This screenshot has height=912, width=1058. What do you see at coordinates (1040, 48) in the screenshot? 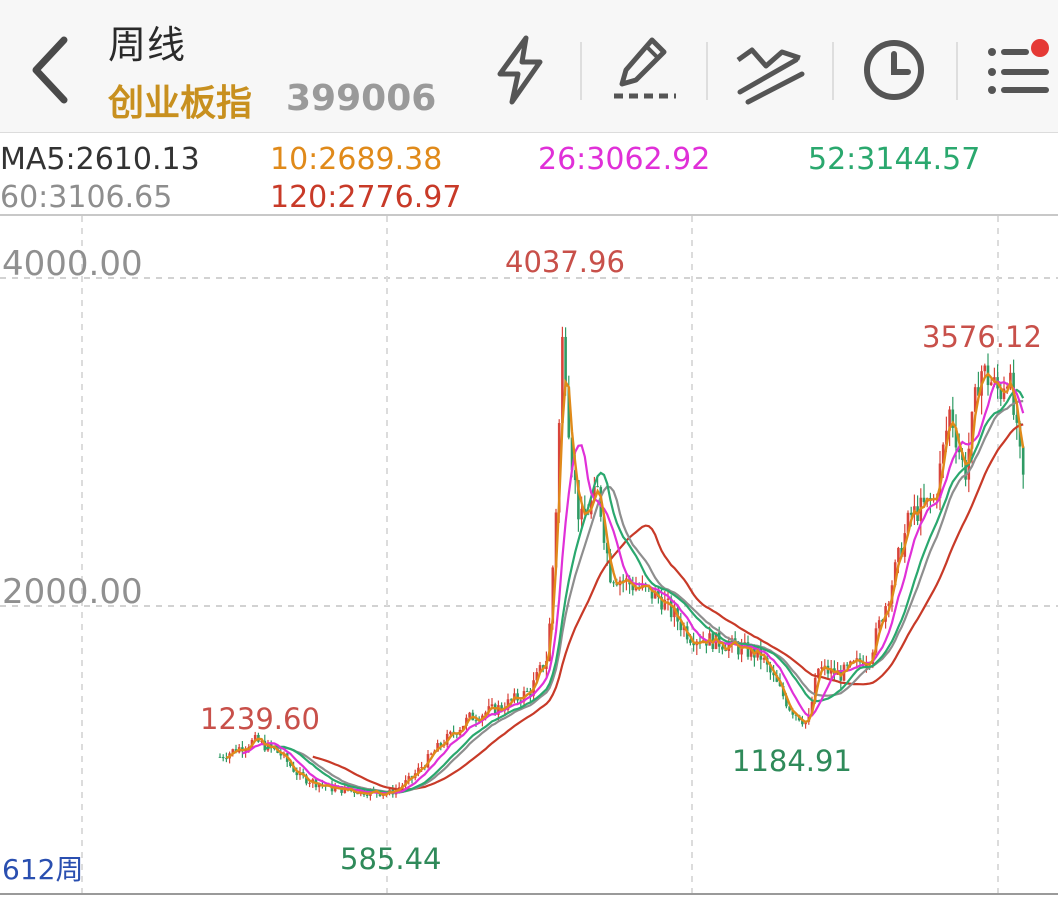
I see `notification-dot` at bounding box center [1040, 48].